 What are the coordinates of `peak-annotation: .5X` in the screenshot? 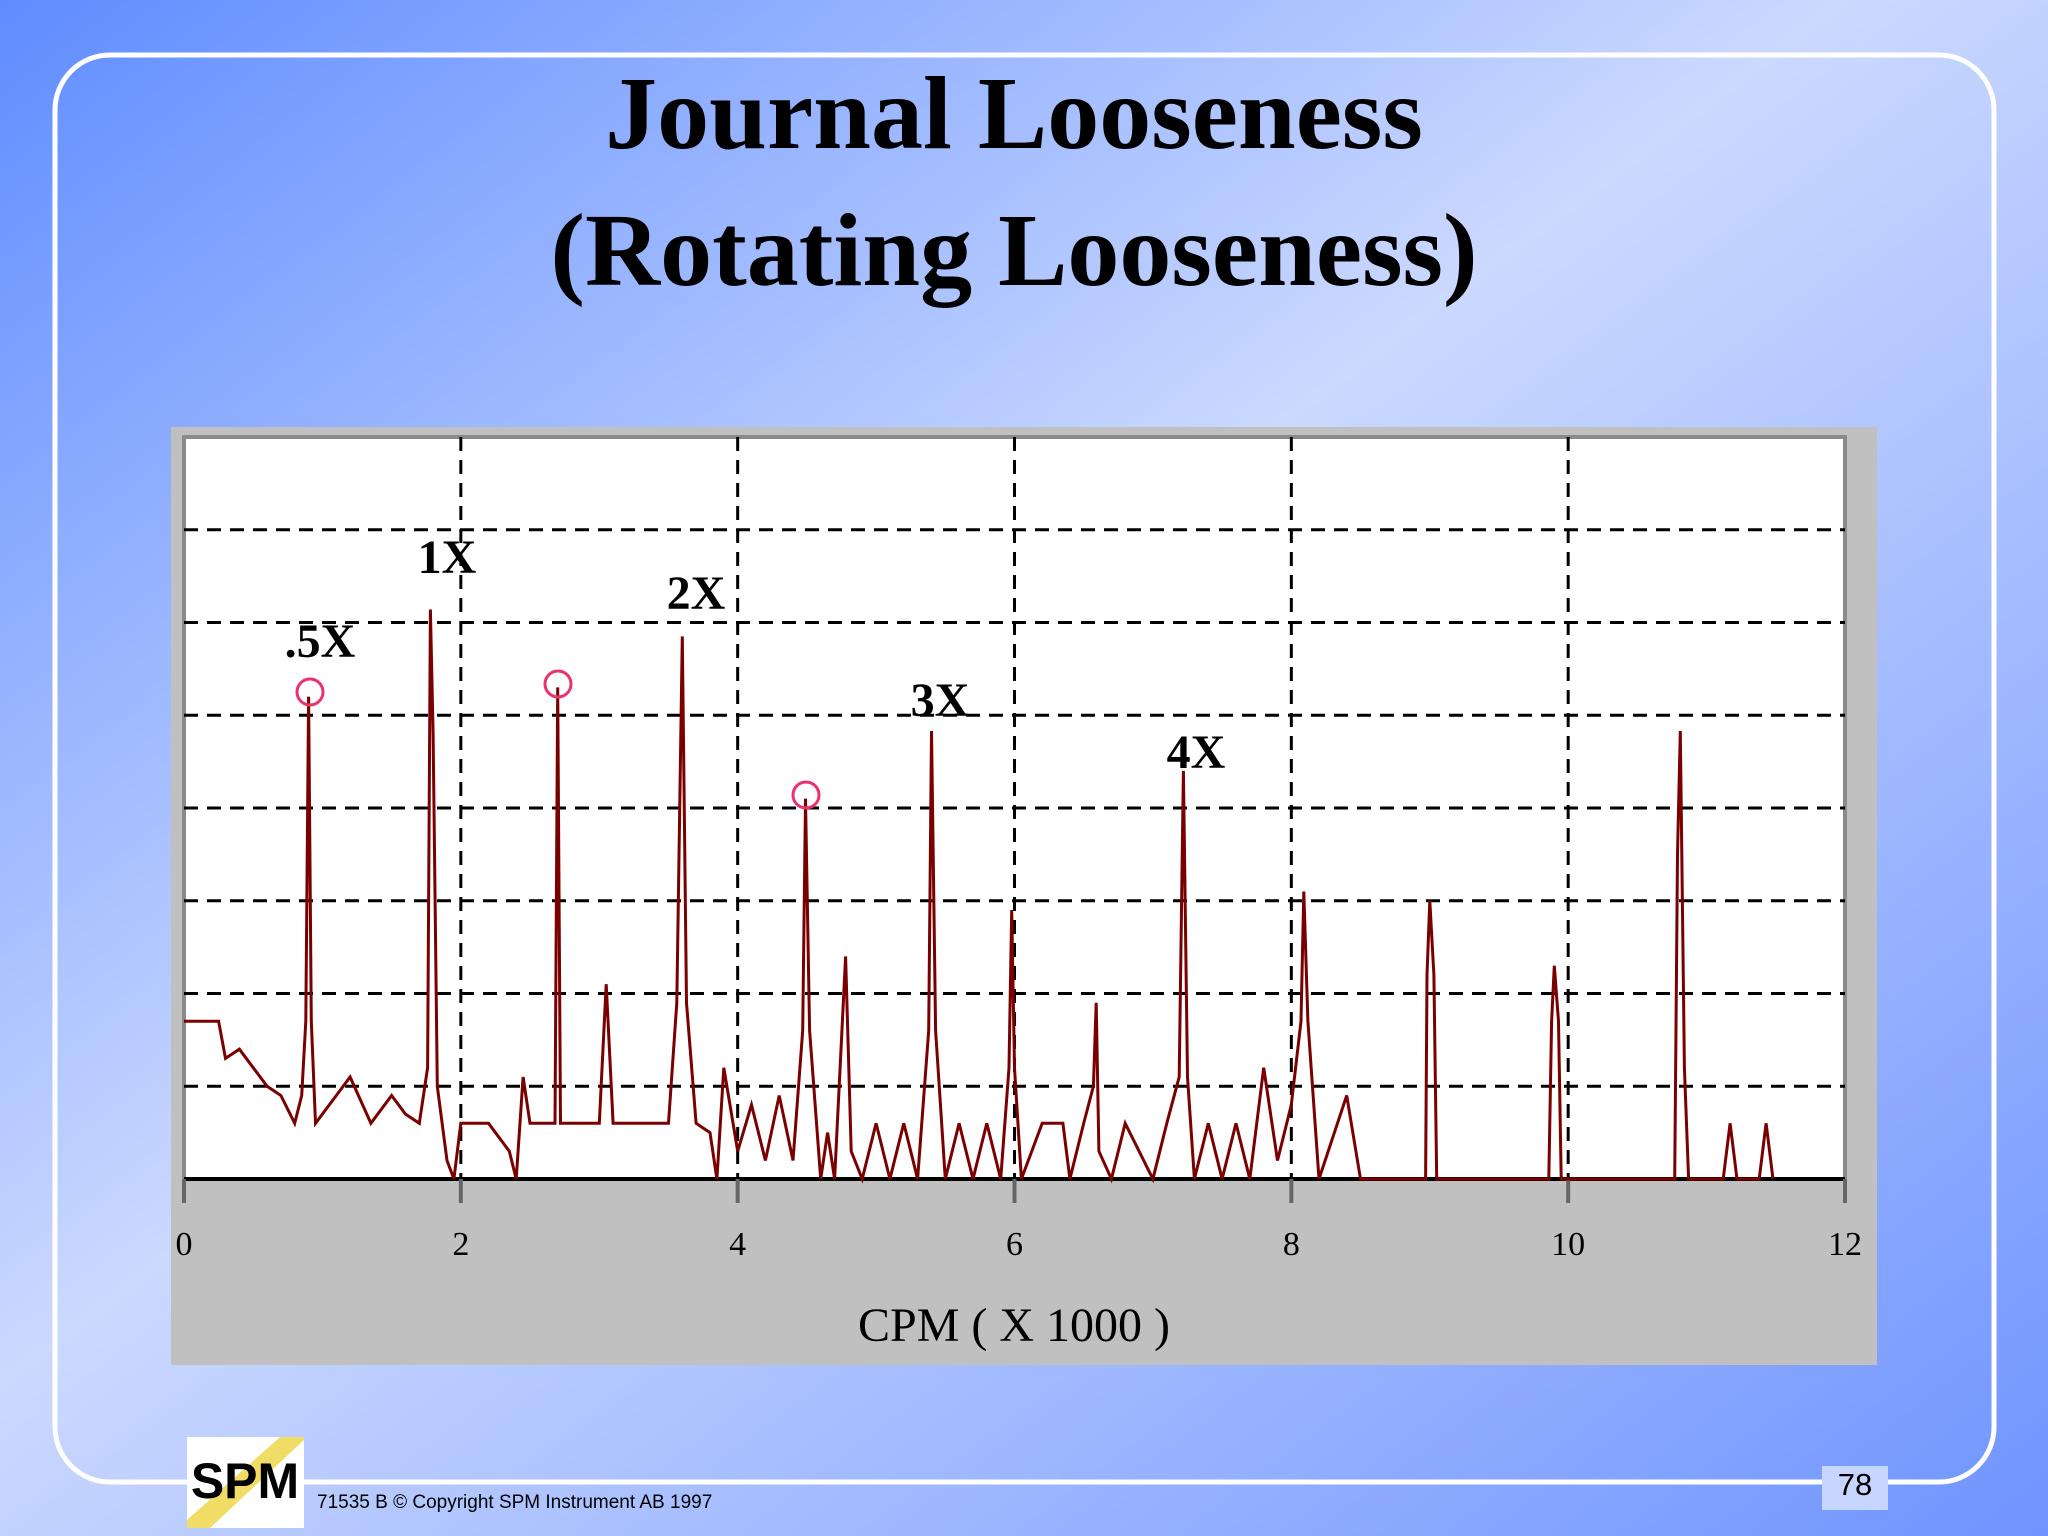 It's located at (320, 641).